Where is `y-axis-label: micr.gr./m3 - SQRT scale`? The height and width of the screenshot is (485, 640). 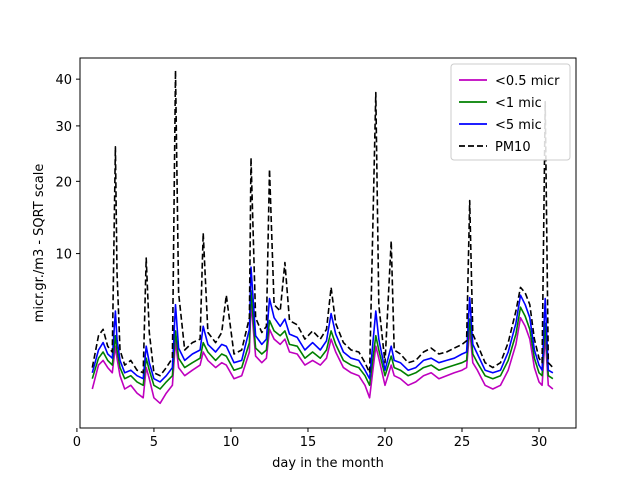 y-axis-label: micr.gr./m3 - SQRT scale is located at coordinates (39, 243).